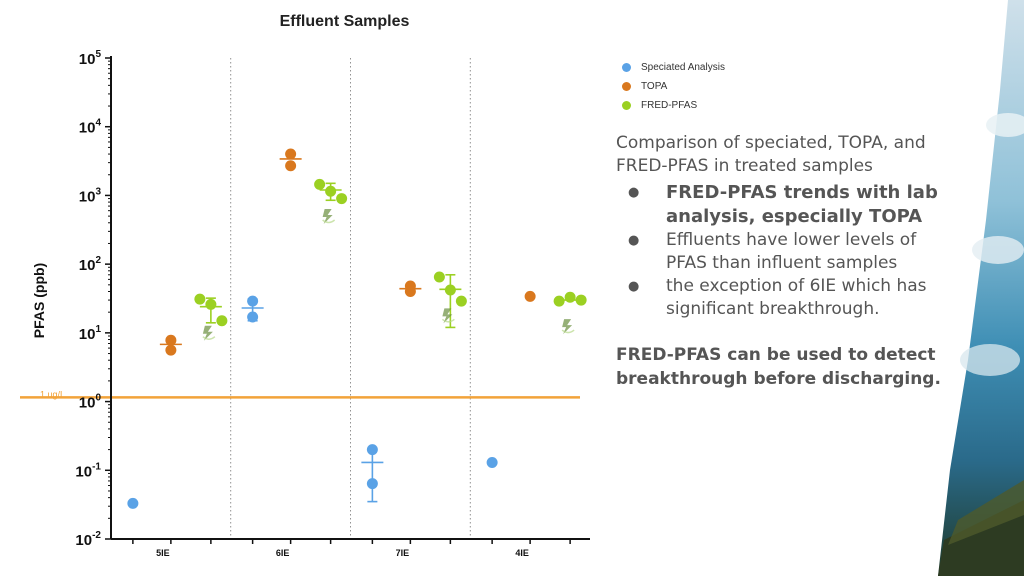 The width and height of the screenshot is (1024, 576). I want to click on legend-item-fred-pfas: FRED-PFAS, so click(673, 105).